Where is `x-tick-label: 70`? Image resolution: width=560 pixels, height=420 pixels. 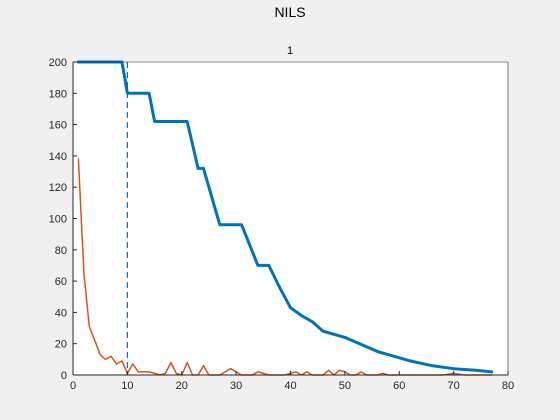 x-tick-label: 70 is located at coordinates (454, 386).